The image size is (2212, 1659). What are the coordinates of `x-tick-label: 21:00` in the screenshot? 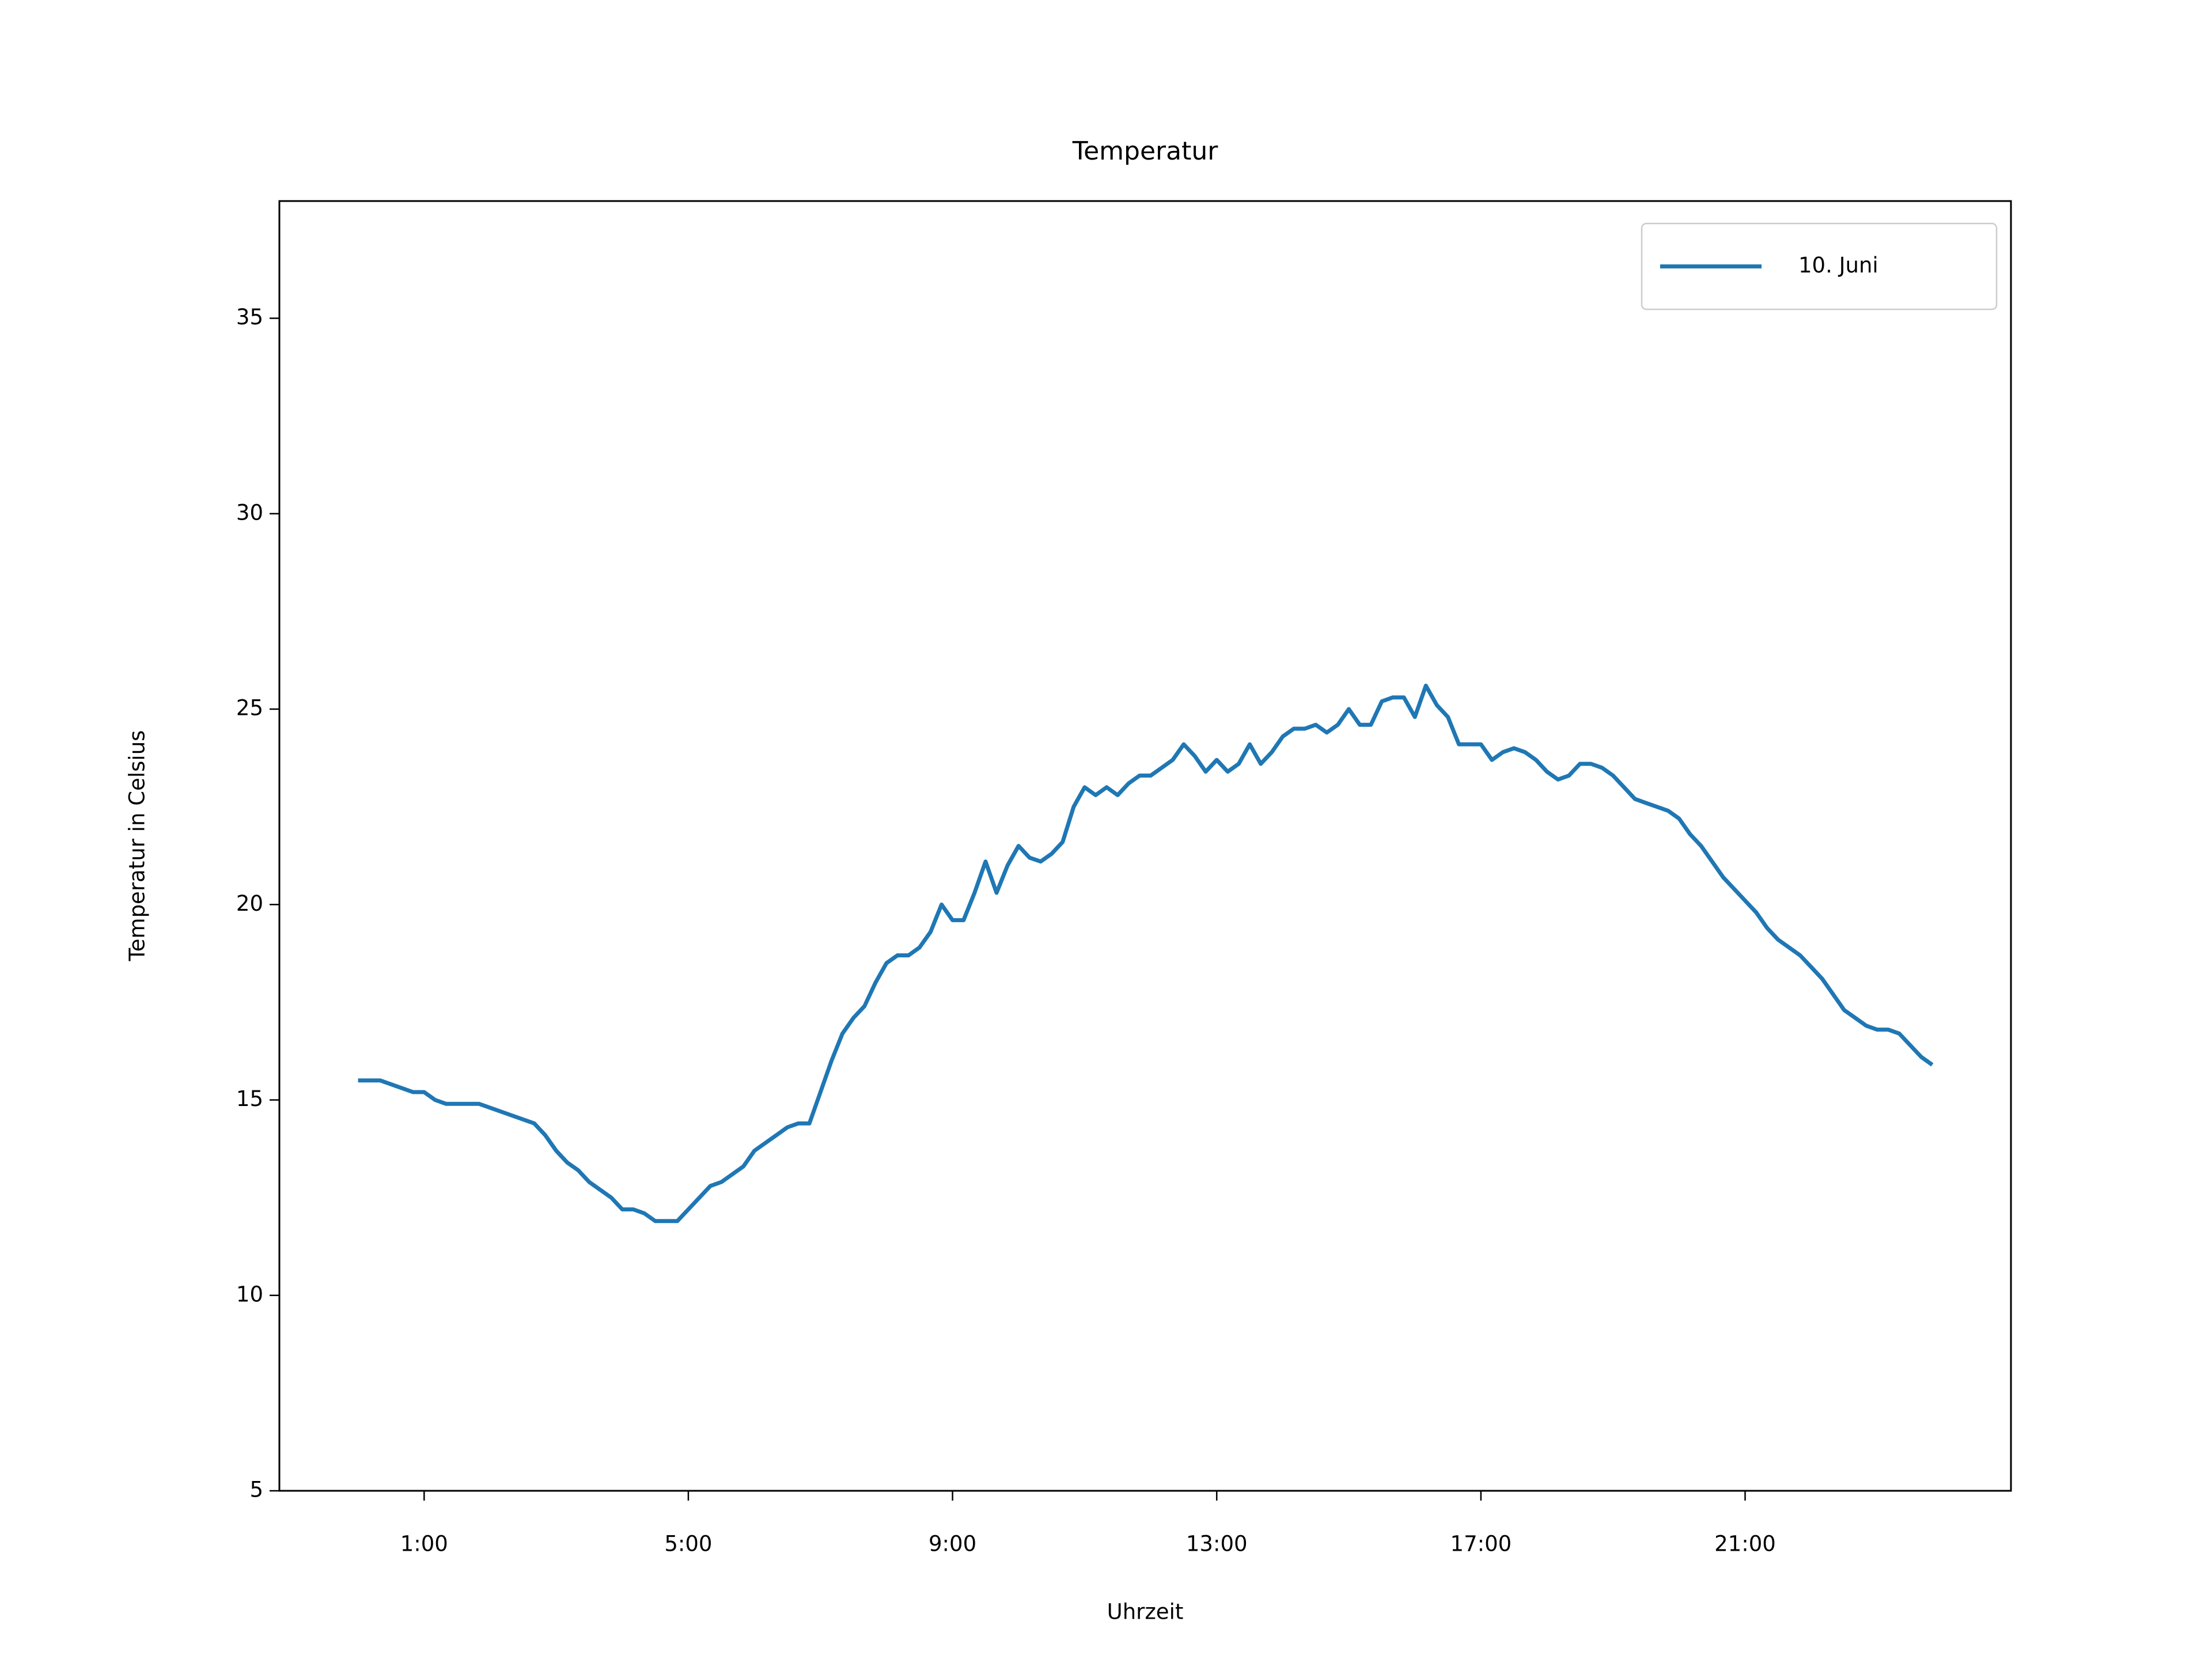 It's located at (1745, 1544).